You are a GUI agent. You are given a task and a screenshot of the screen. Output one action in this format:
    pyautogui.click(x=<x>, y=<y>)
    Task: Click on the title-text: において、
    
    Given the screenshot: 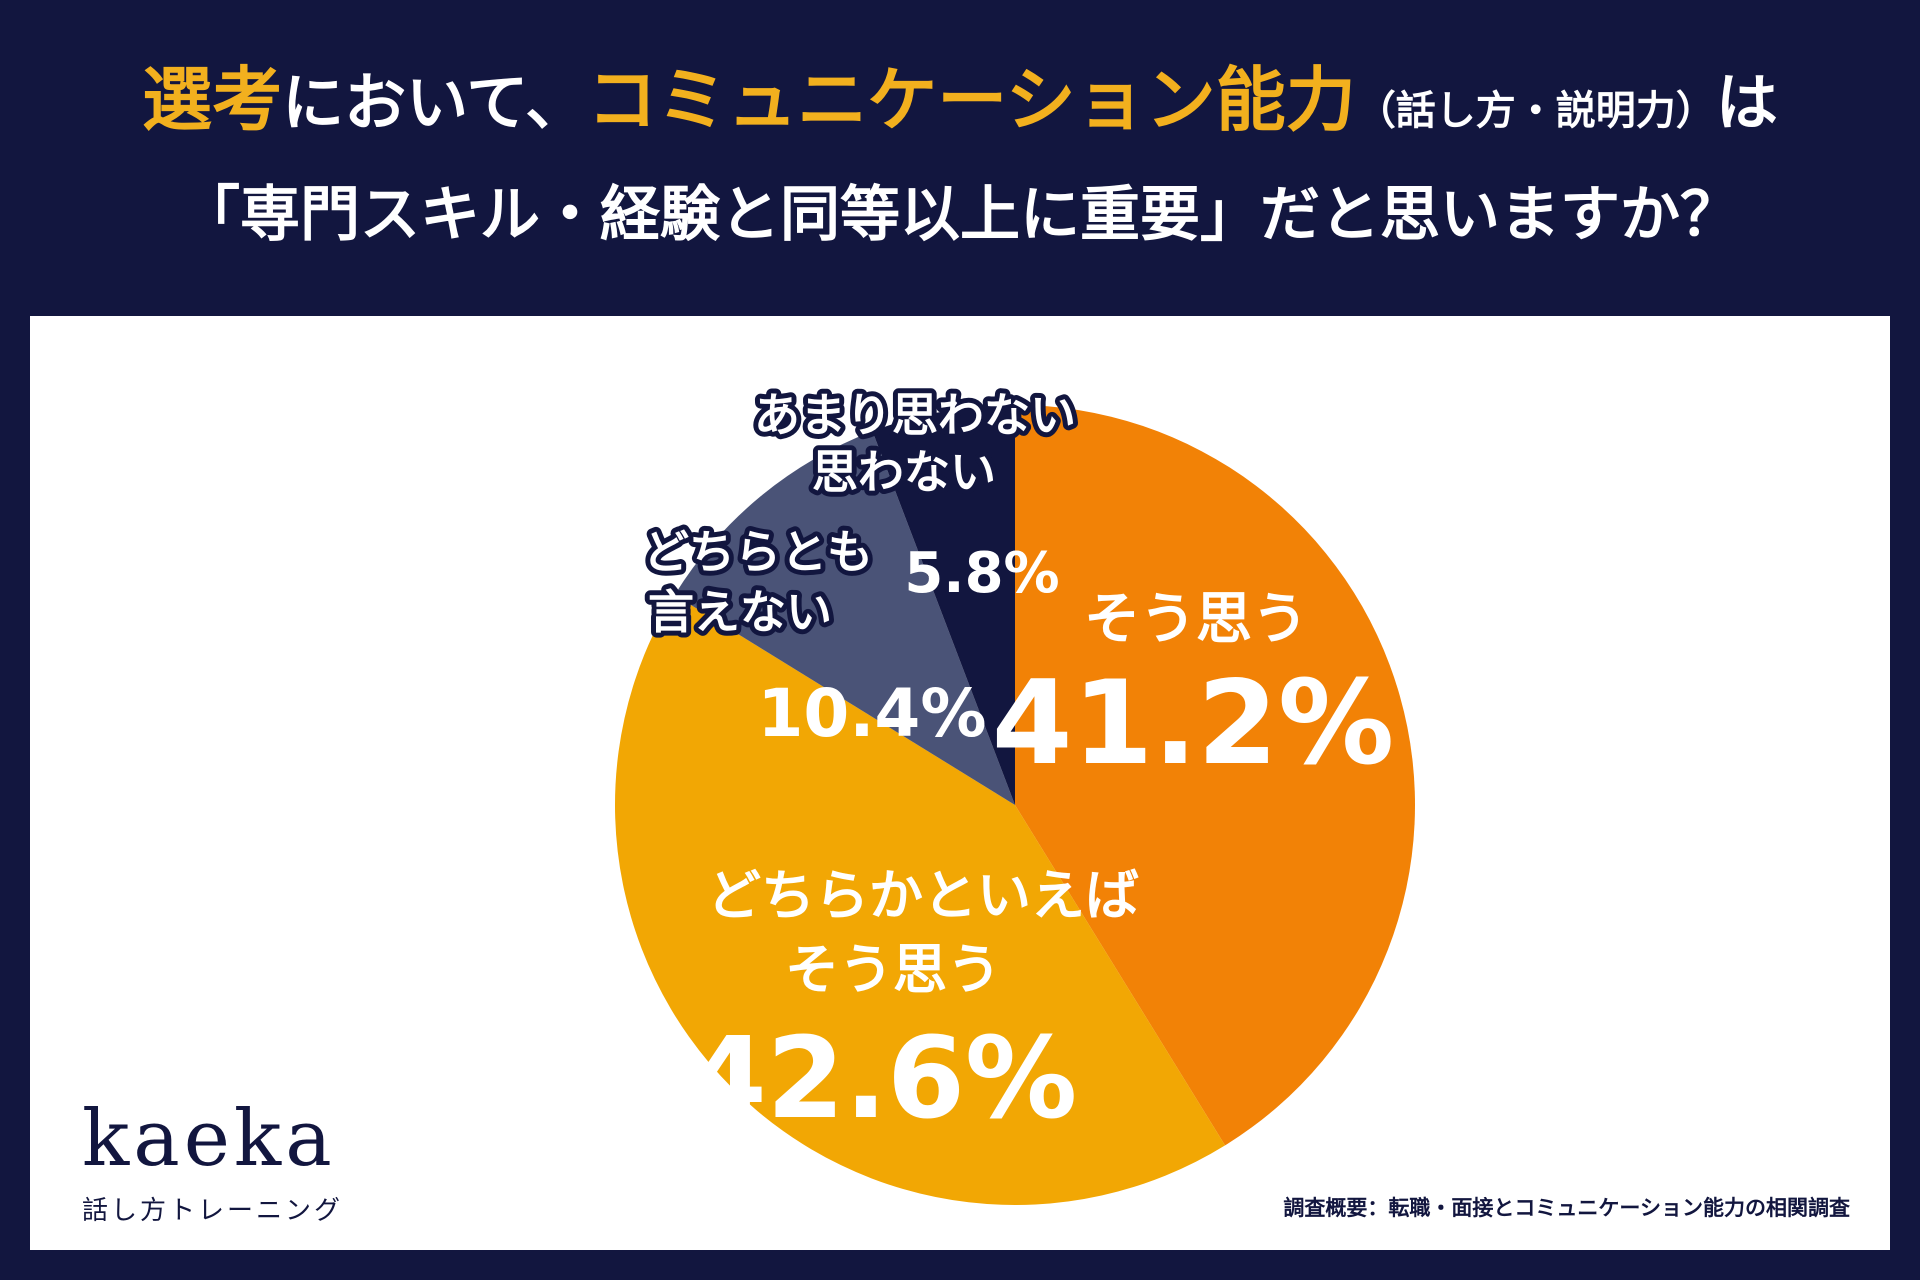 What is the action you would take?
    pyautogui.click(x=435, y=102)
    